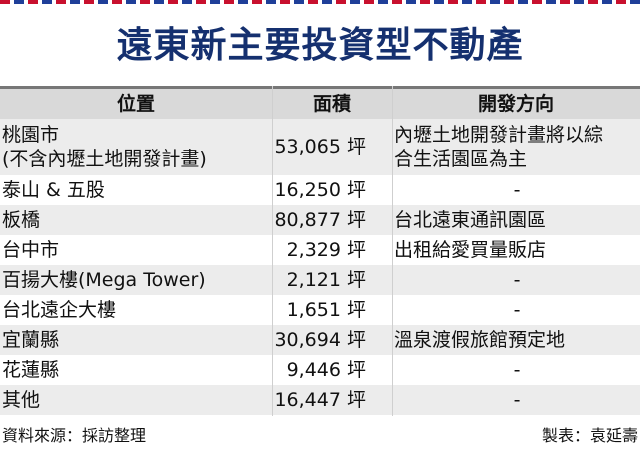 This screenshot has width=640, height=460. I want to click on table-row: 花蓮縣 9,446 坪 -, so click(320, 370).